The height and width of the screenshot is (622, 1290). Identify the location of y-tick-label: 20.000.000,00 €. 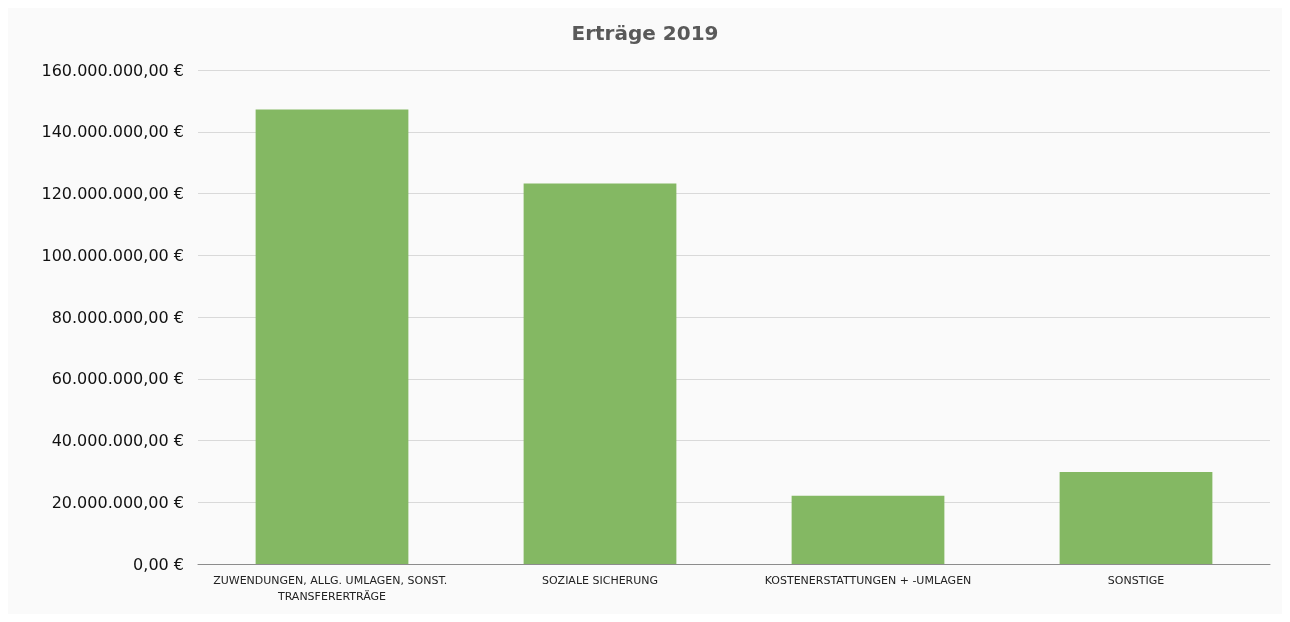
(117, 502).